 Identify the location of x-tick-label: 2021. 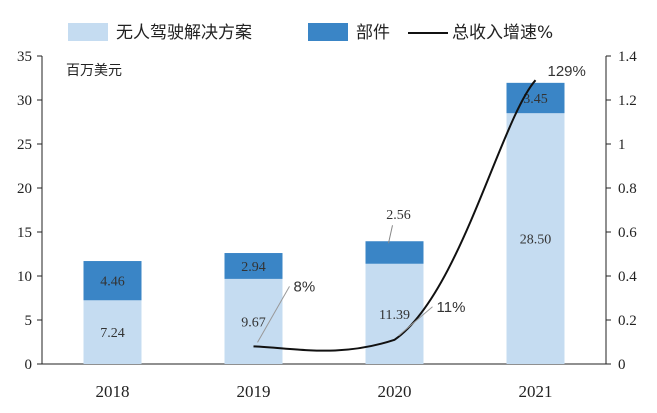
(536, 391).